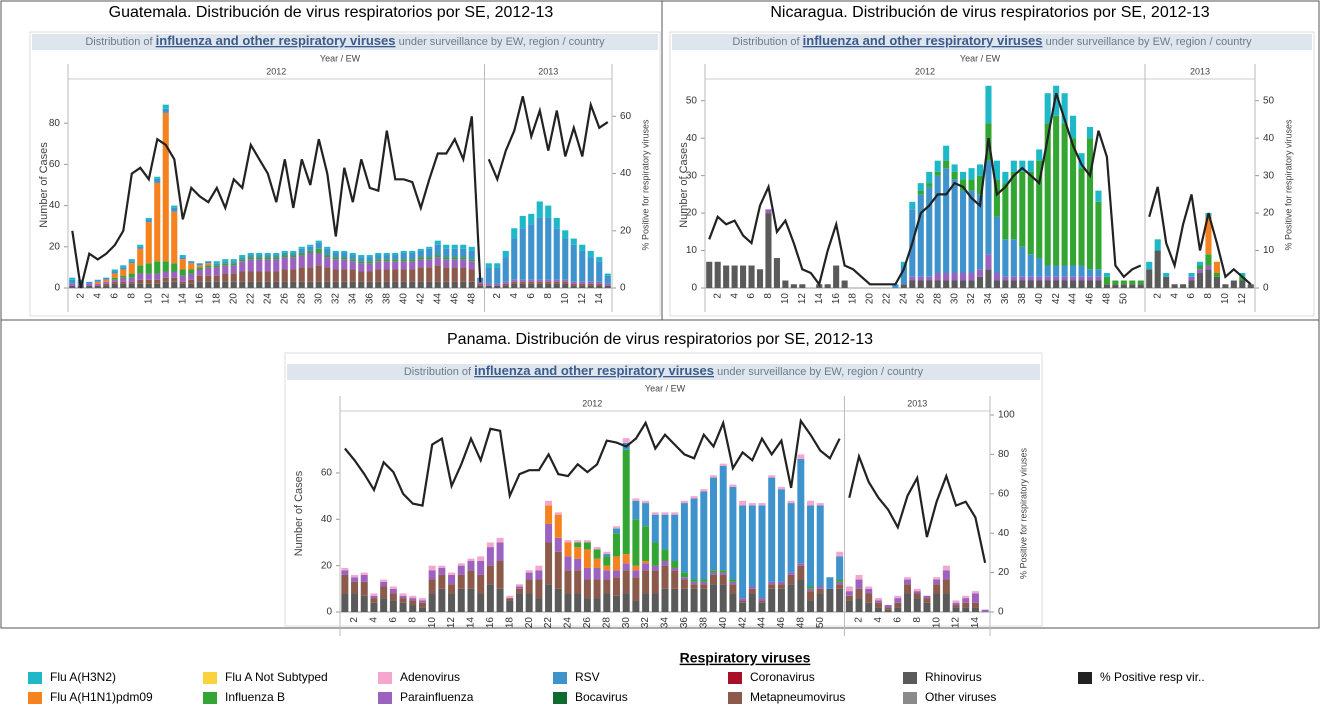  Describe the element at coordinates (345, 42) in the screenshot. I see `header-band` at that location.